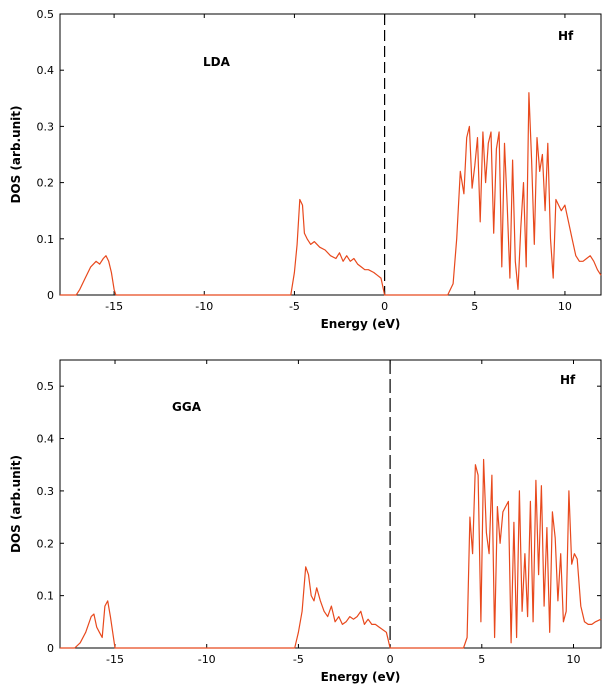 The height and width of the screenshot is (688, 602). Describe the element at coordinates (217, 62) in the screenshot. I see `functional-label: LDA` at that location.